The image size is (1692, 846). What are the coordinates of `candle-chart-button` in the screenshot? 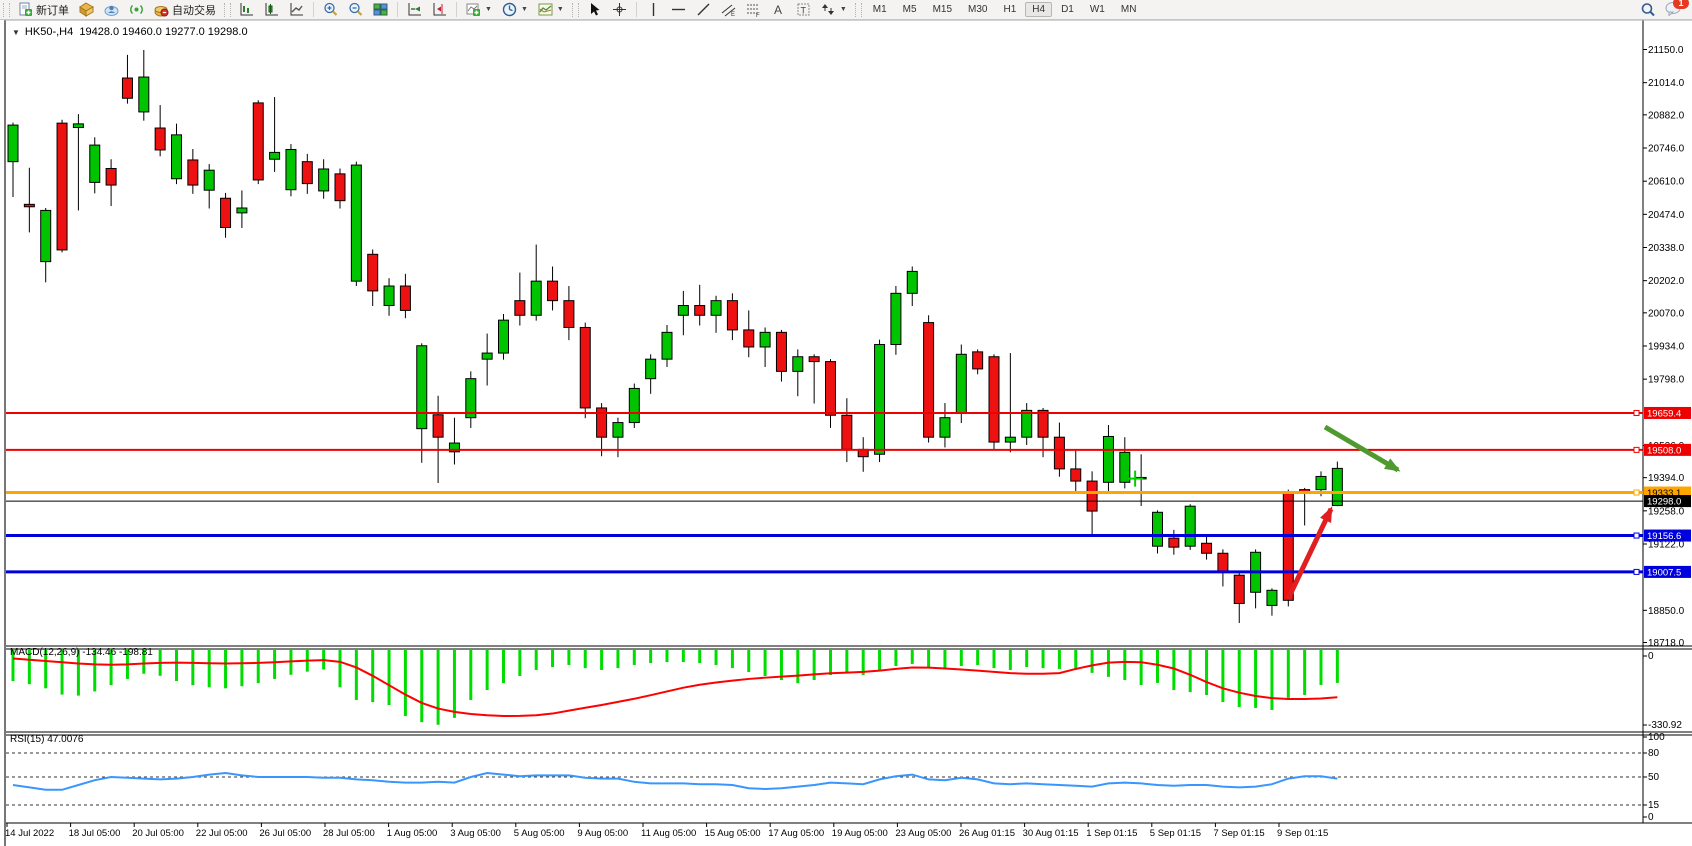 It's located at (271, 9).